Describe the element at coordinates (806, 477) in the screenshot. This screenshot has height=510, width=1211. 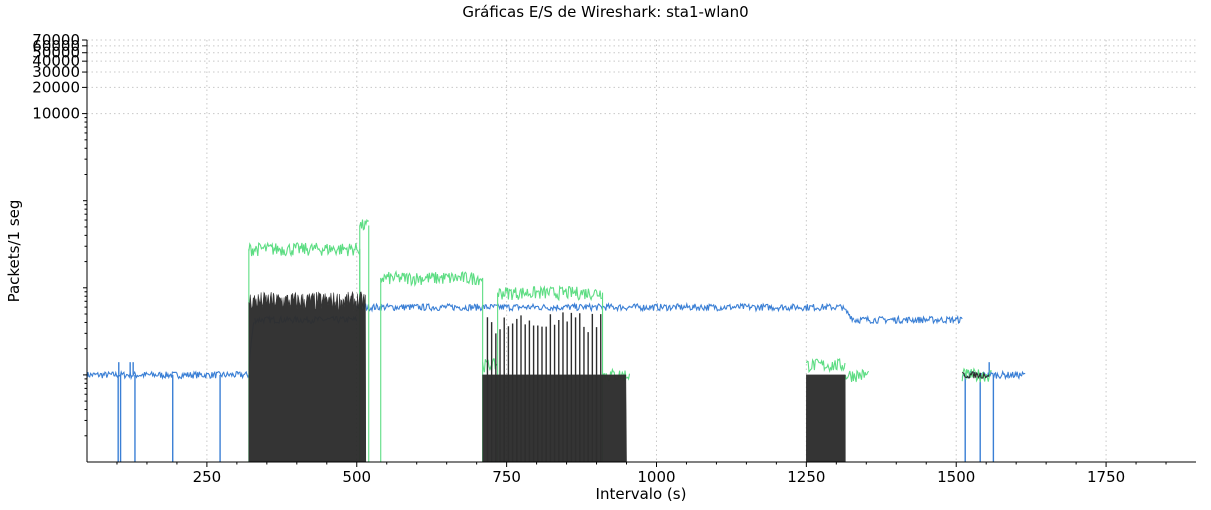
I see `x-tick-label: 1250` at that location.